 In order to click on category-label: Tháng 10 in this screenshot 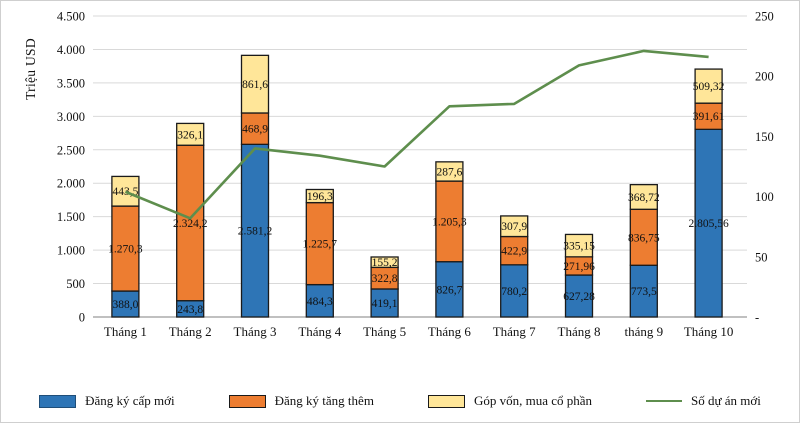, I will do `click(708, 331)`.